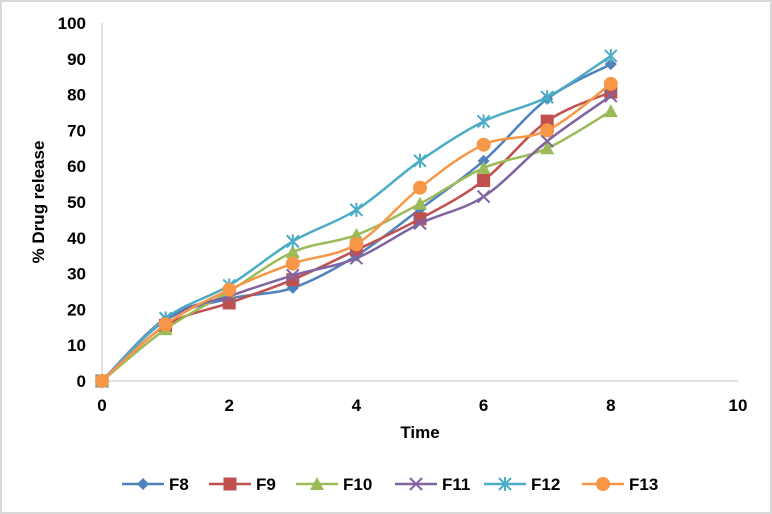  What do you see at coordinates (738, 405) in the screenshot?
I see `x-tick-label: 10` at bounding box center [738, 405].